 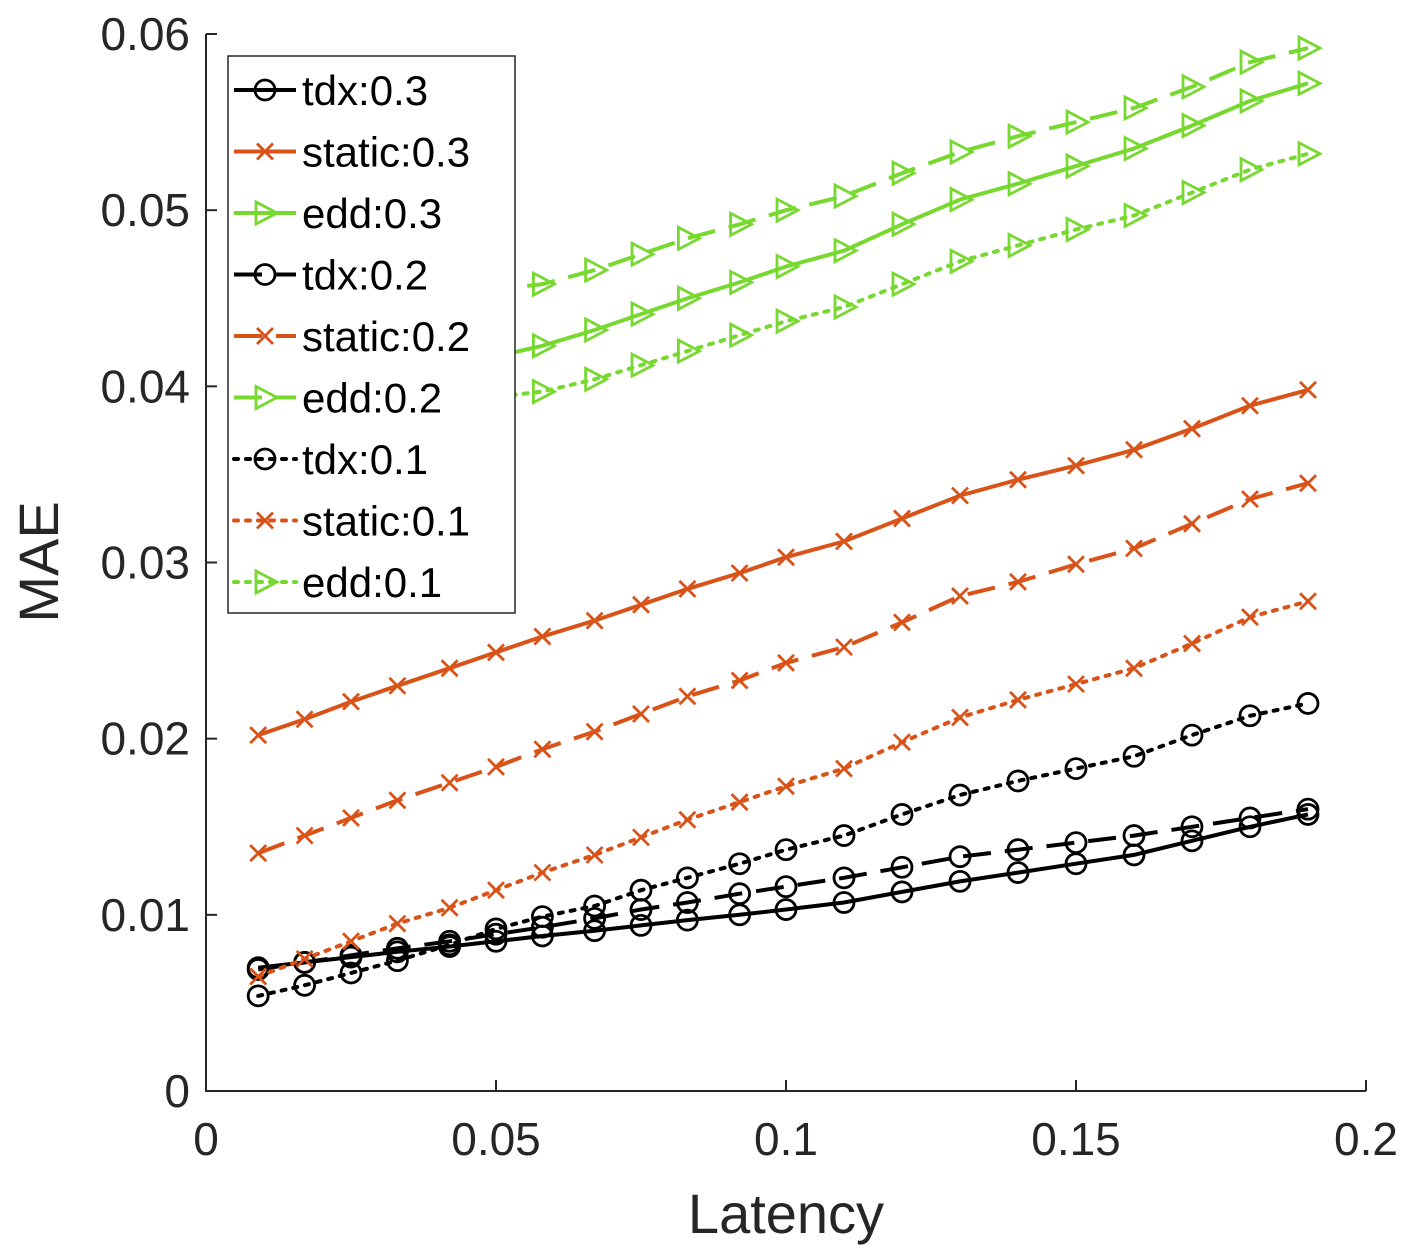 I want to click on legend-label: static:0.2, so click(x=386, y=336).